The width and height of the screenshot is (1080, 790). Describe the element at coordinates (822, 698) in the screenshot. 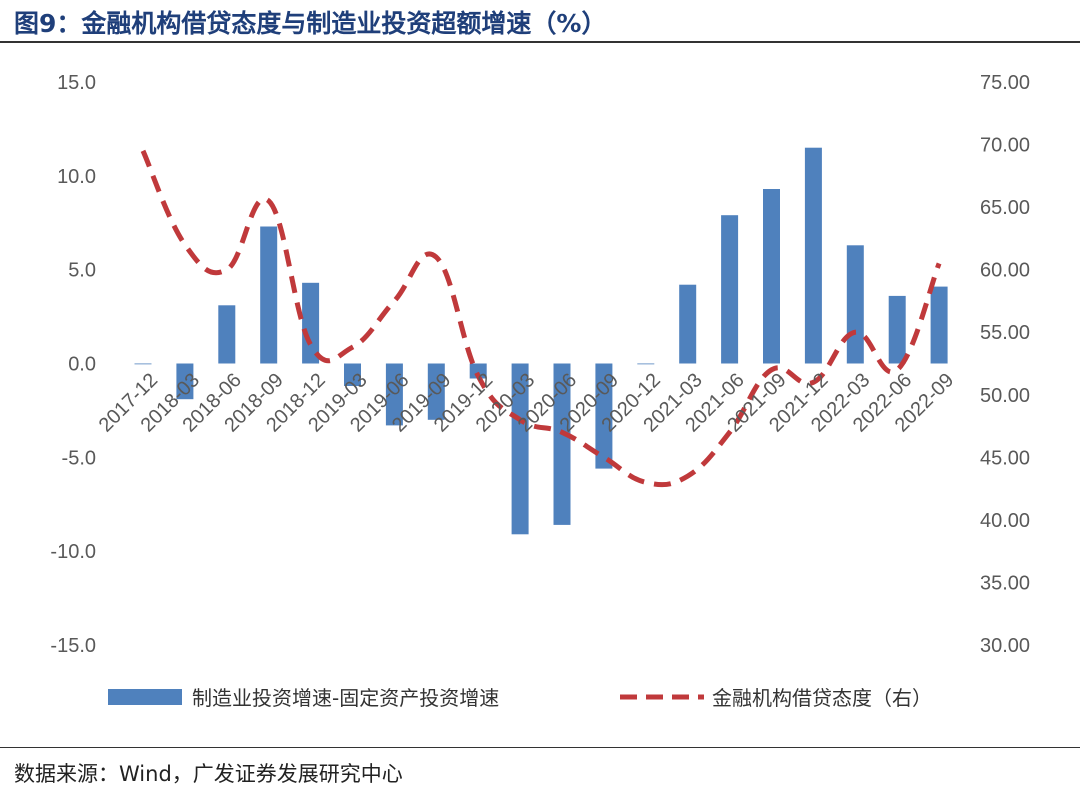

I see `legend-line-label: 金融机构借贷态度（右）` at that location.